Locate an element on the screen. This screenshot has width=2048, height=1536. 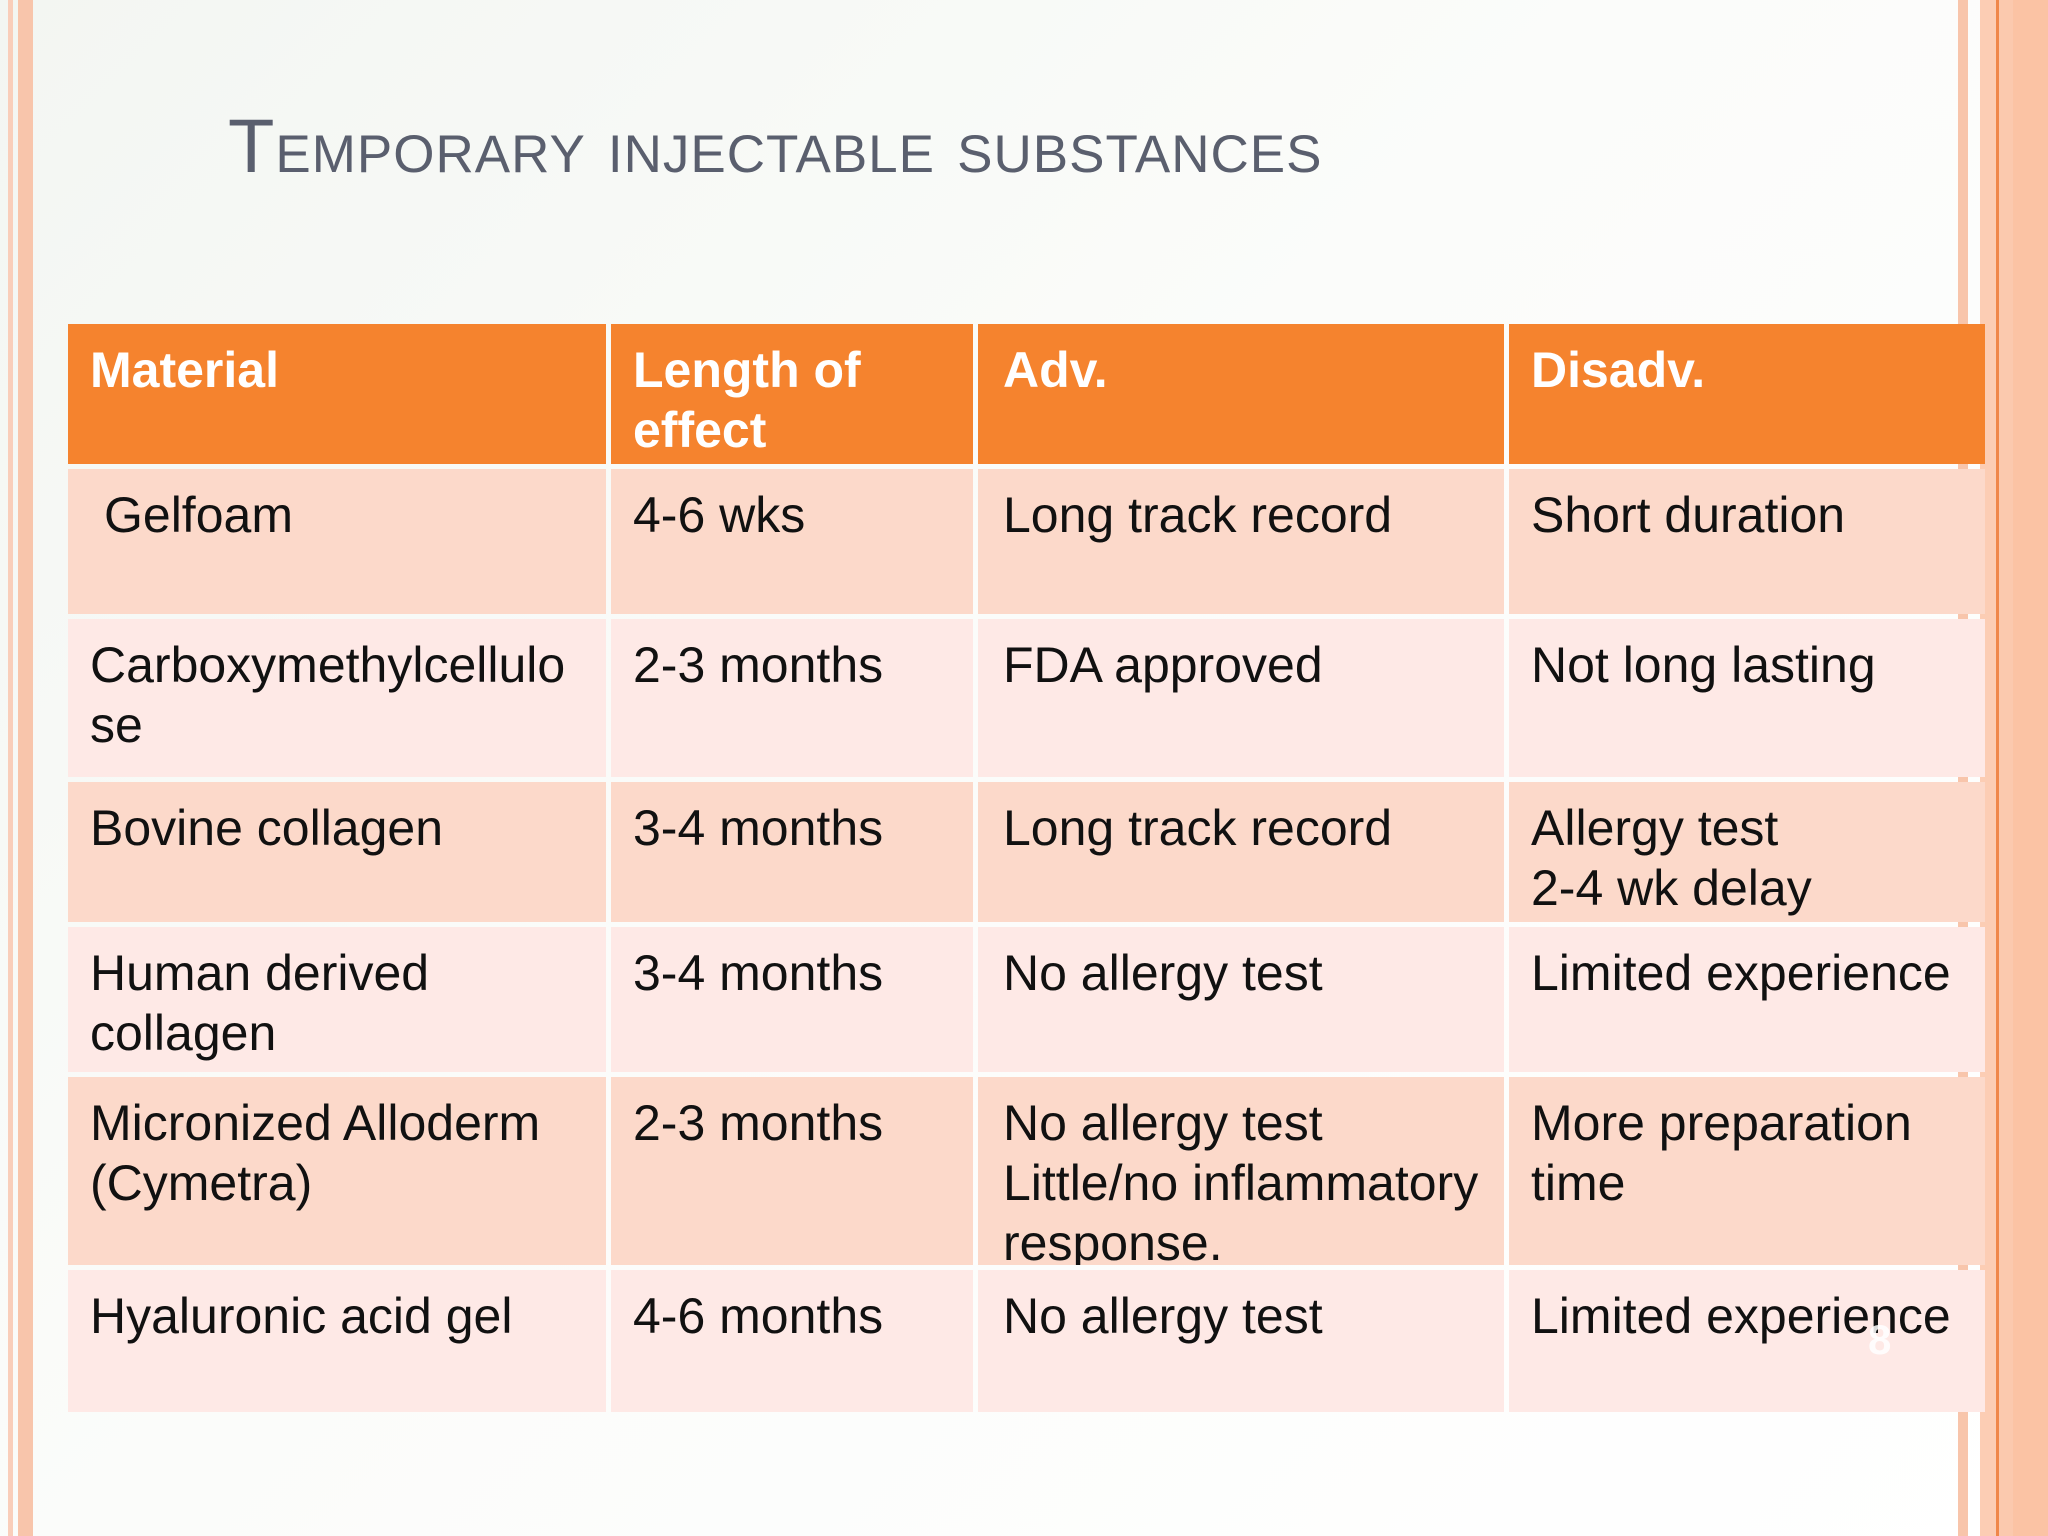
table-cell-material: Human derived collagen is located at coordinates (337, 999).